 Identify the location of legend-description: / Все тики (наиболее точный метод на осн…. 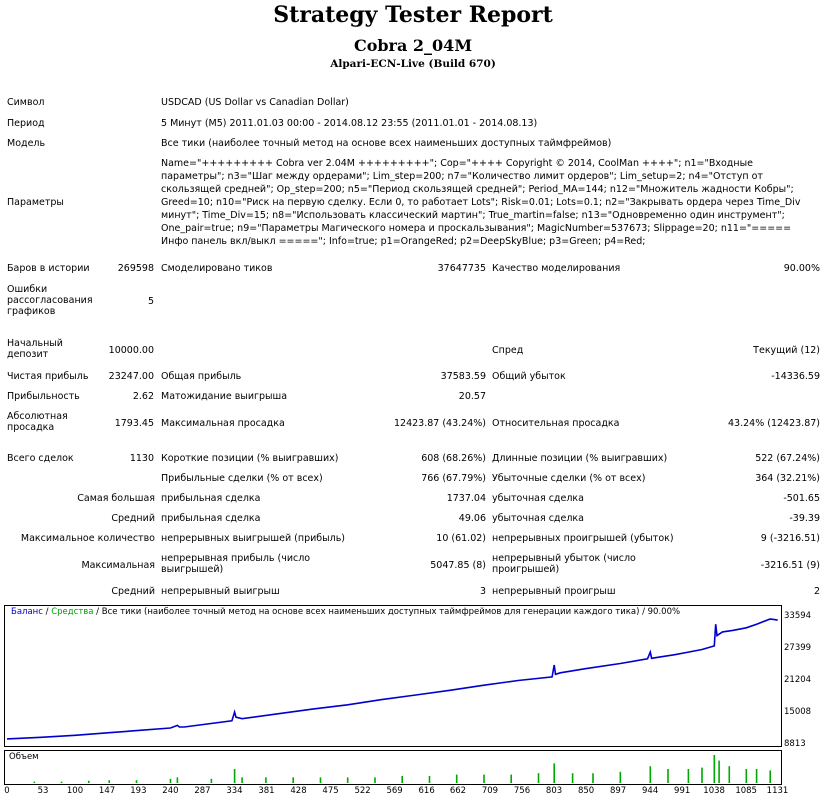
(387, 612).